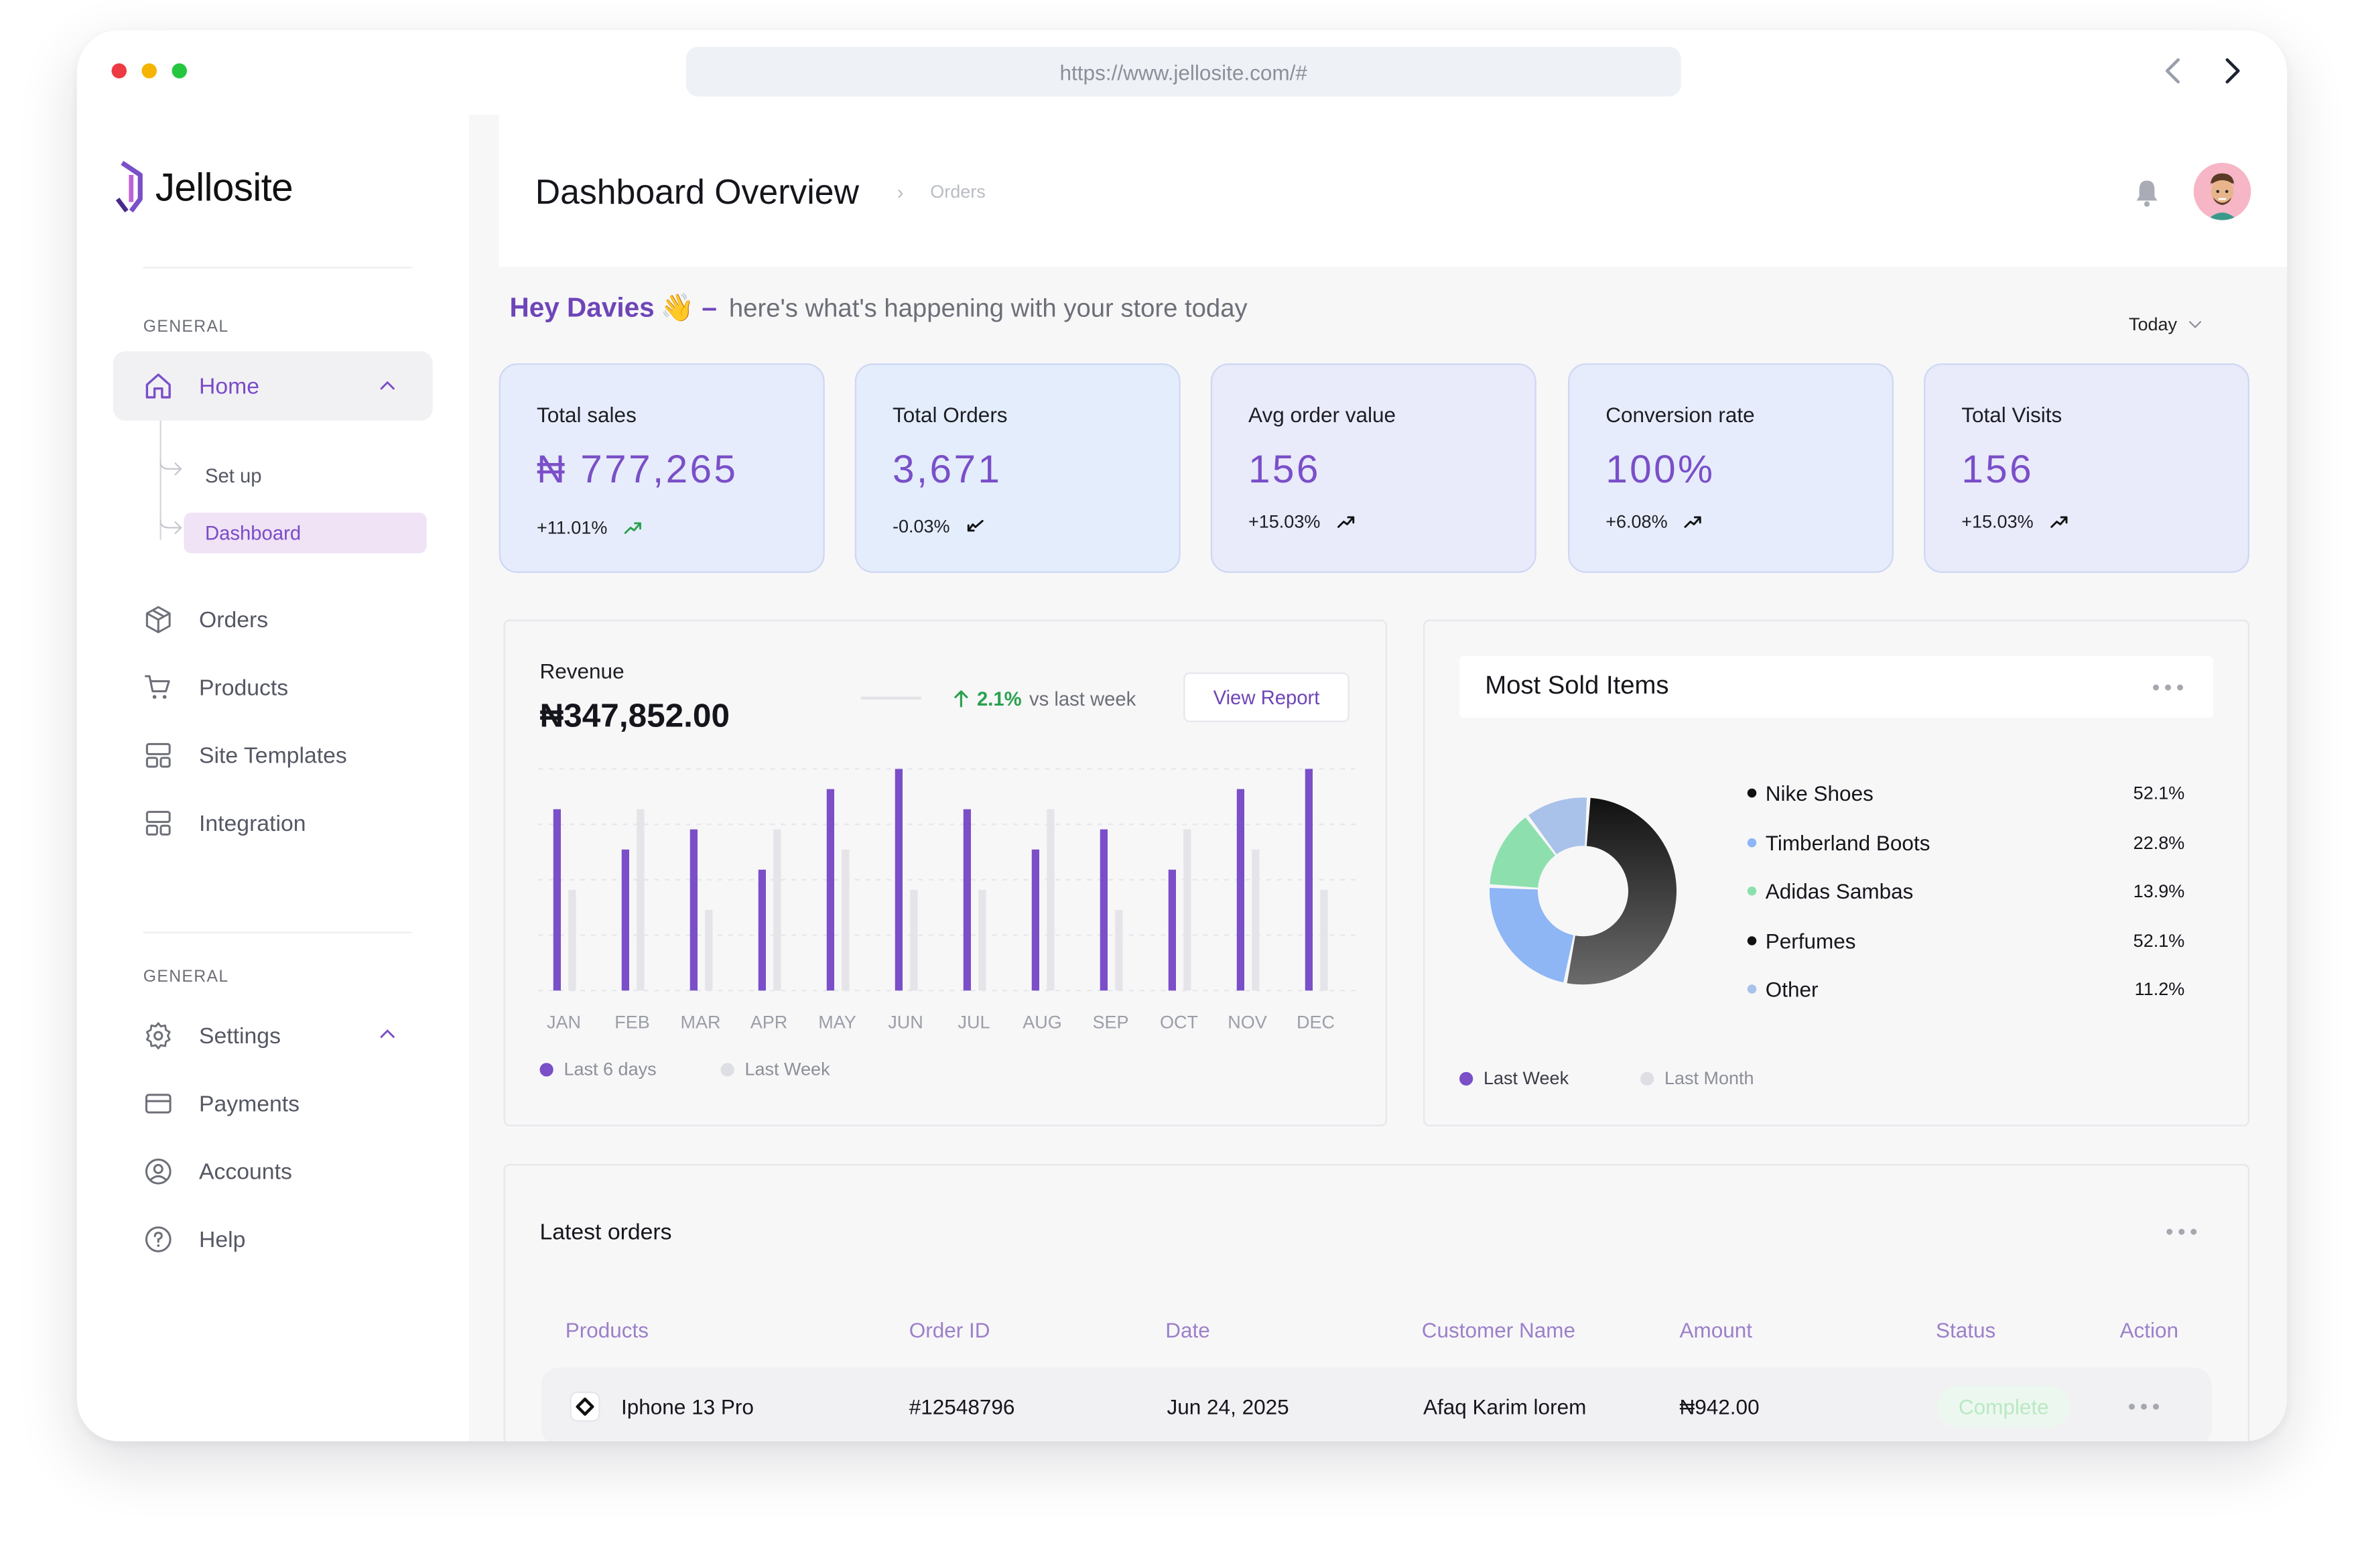 The image size is (2364, 1568). Describe the element at coordinates (709, 950) in the screenshot. I see `bar-mar-last-week` at that location.